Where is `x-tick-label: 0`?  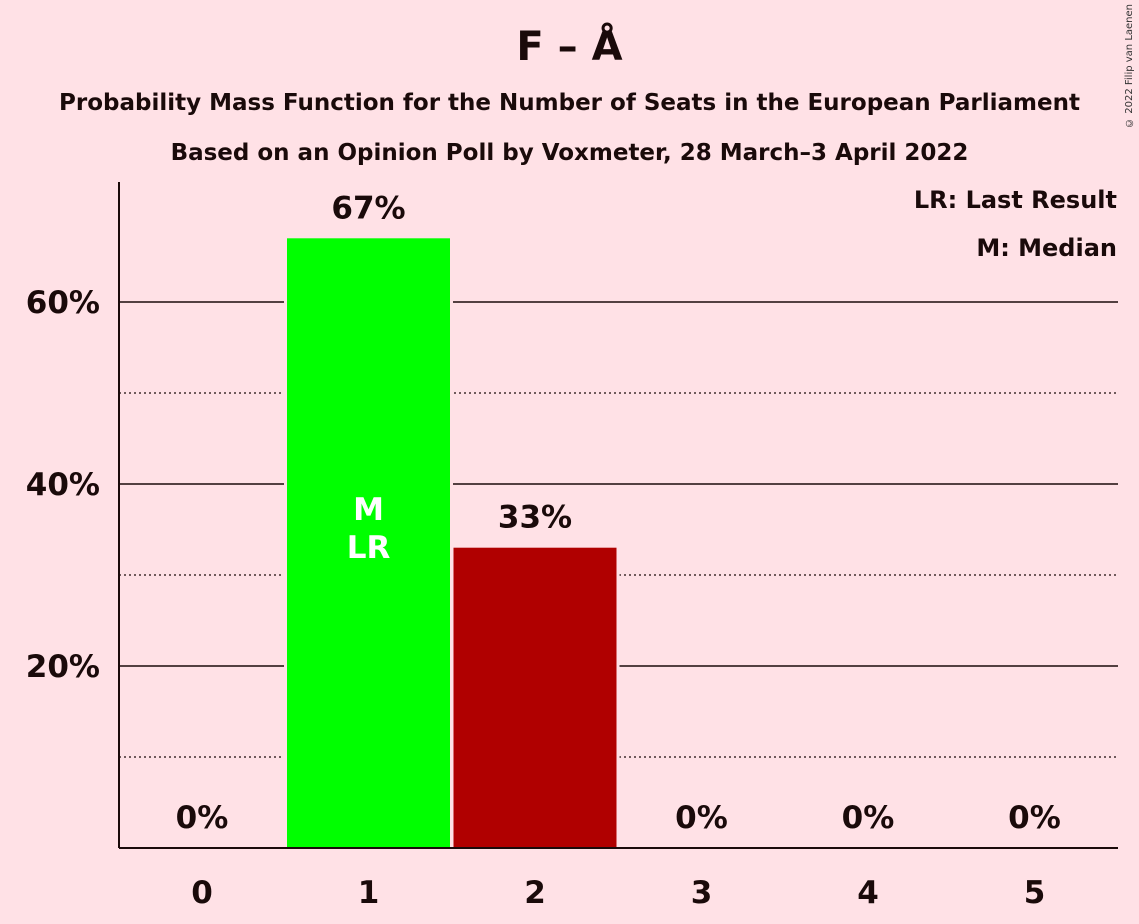 x-tick-label: 0 is located at coordinates (202, 893).